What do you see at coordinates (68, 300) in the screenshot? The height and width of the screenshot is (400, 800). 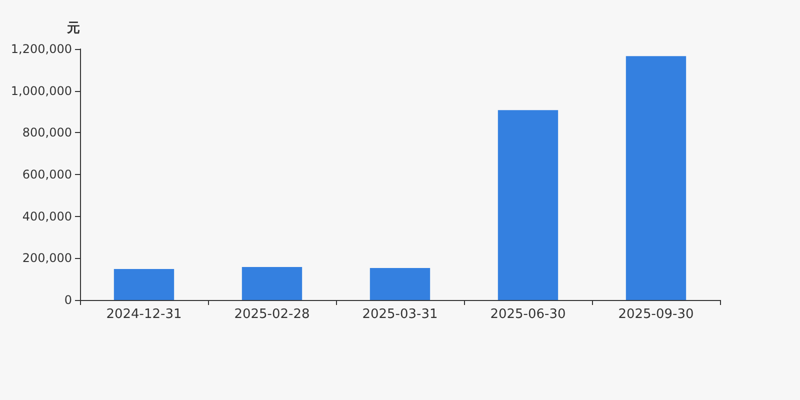 I see `y-tick-label: 0` at bounding box center [68, 300].